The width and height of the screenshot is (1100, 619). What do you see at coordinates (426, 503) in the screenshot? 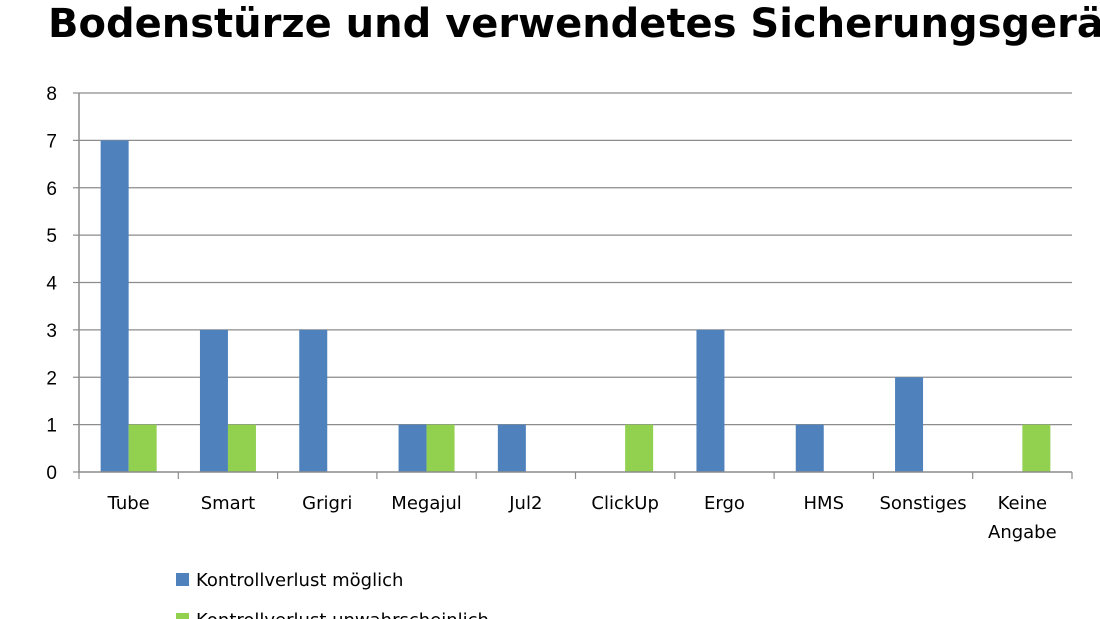
I see `x-tick-label: Megajul` at bounding box center [426, 503].